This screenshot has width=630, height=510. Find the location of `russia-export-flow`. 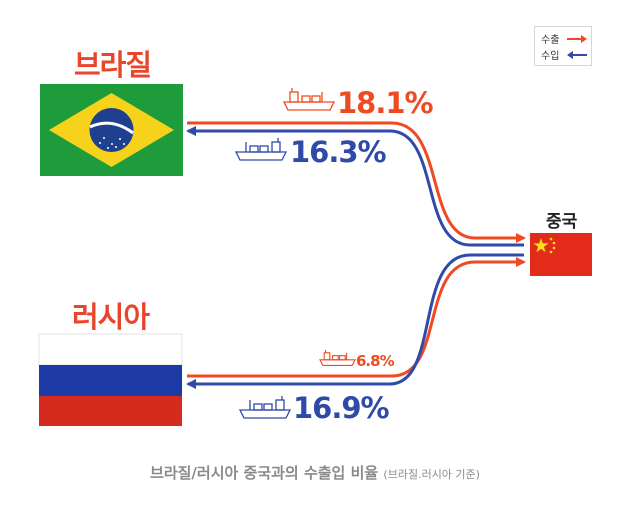

russia-export-flow is located at coordinates (356, 317).